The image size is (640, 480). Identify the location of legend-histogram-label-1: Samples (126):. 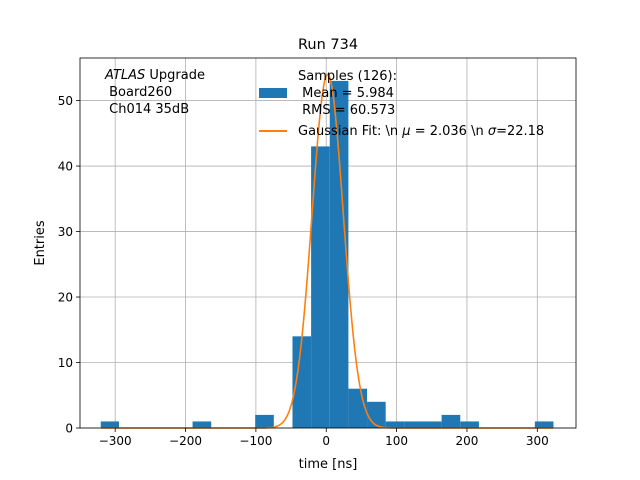
(347, 76).